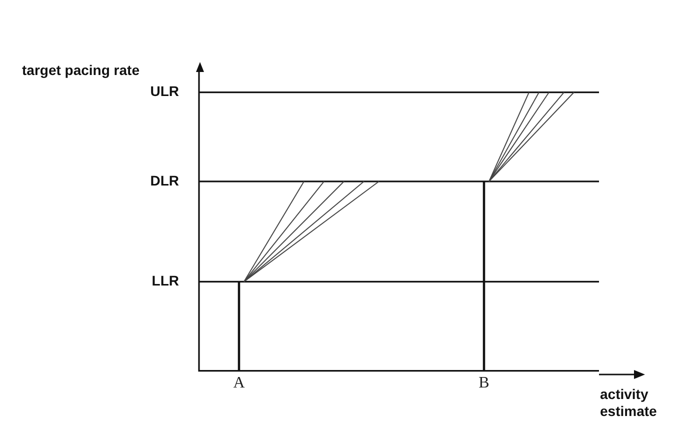 The width and height of the screenshot is (679, 428). What do you see at coordinates (164, 91) in the screenshot?
I see `ref-line-label: ULR` at bounding box center [164, 91].